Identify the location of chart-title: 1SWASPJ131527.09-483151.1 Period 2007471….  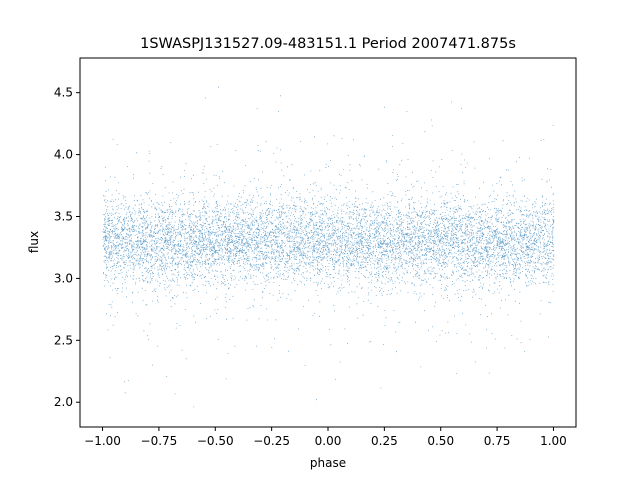
(328, 44).